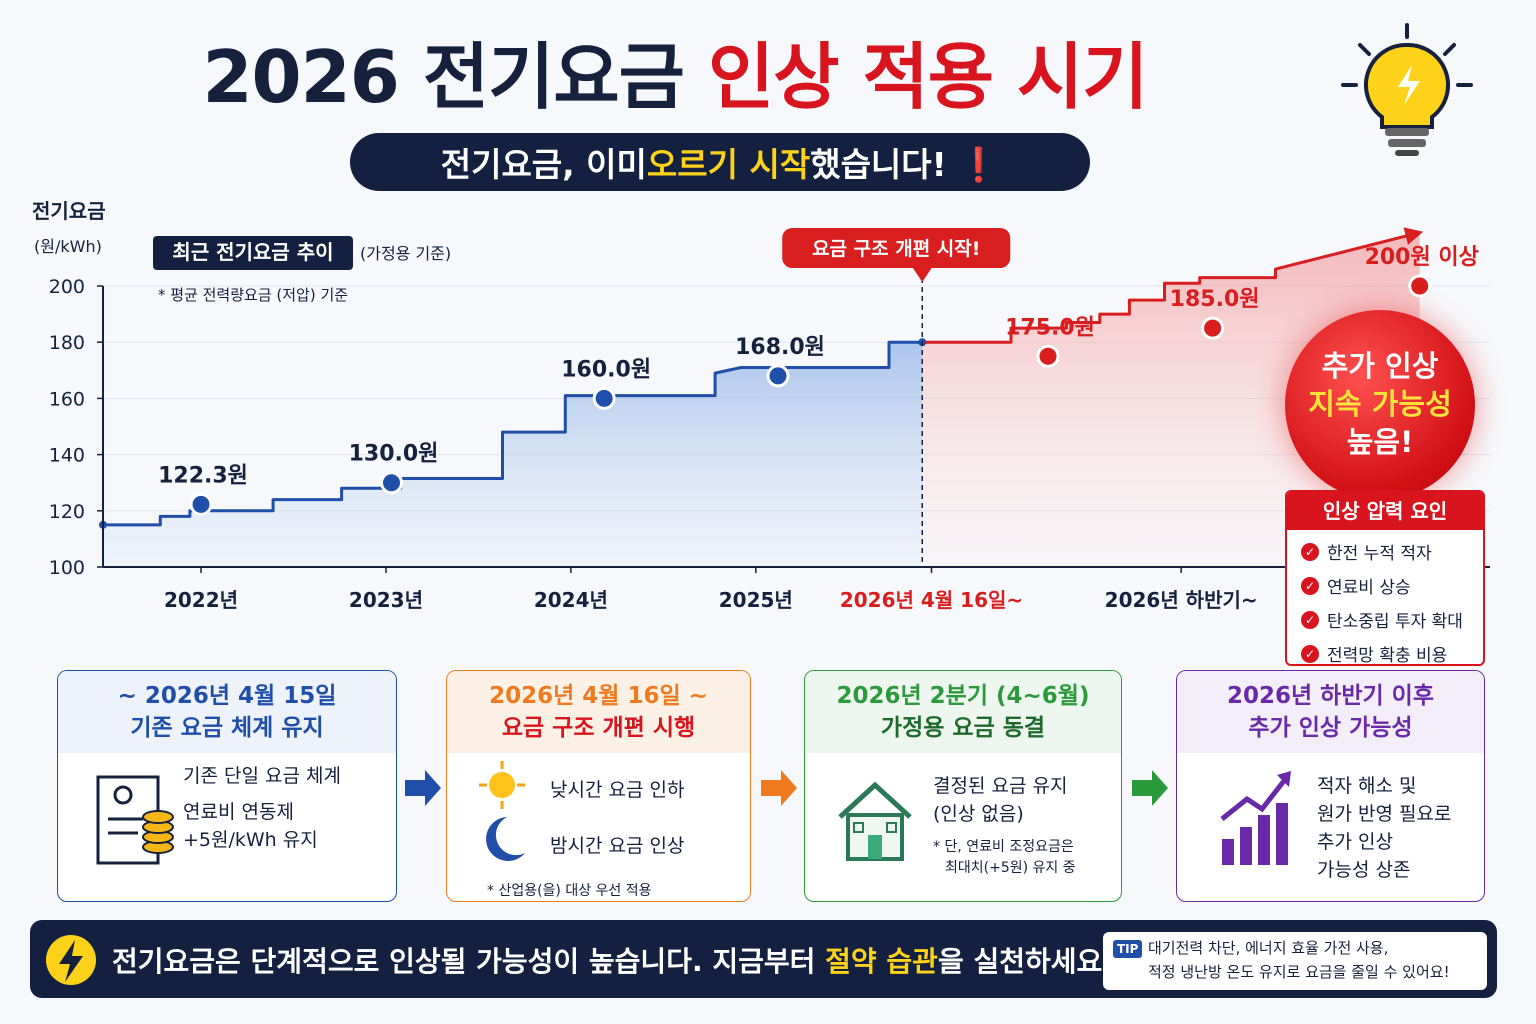 This screenshot has width=1536, height=1024. Describe the element at coordinates (405, 253) in the screenshot. I see `chart-subtitle: (가정용 기준)` at that location.